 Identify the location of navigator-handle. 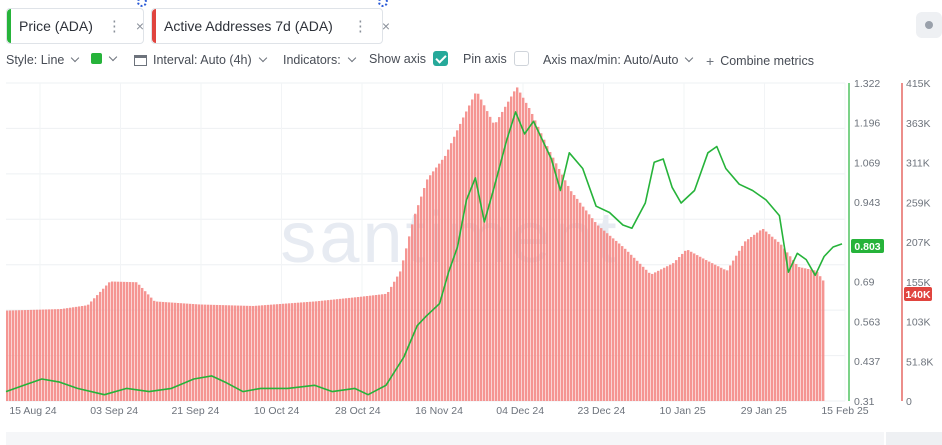
(914, 438).